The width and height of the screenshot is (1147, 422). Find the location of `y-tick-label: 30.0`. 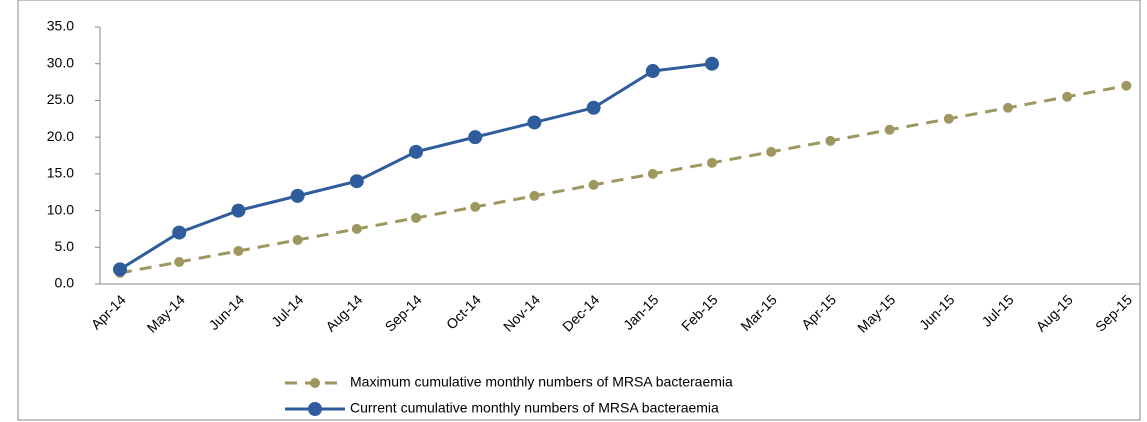

y-tick-label: 30.0 is located at coordinates (60, 62).